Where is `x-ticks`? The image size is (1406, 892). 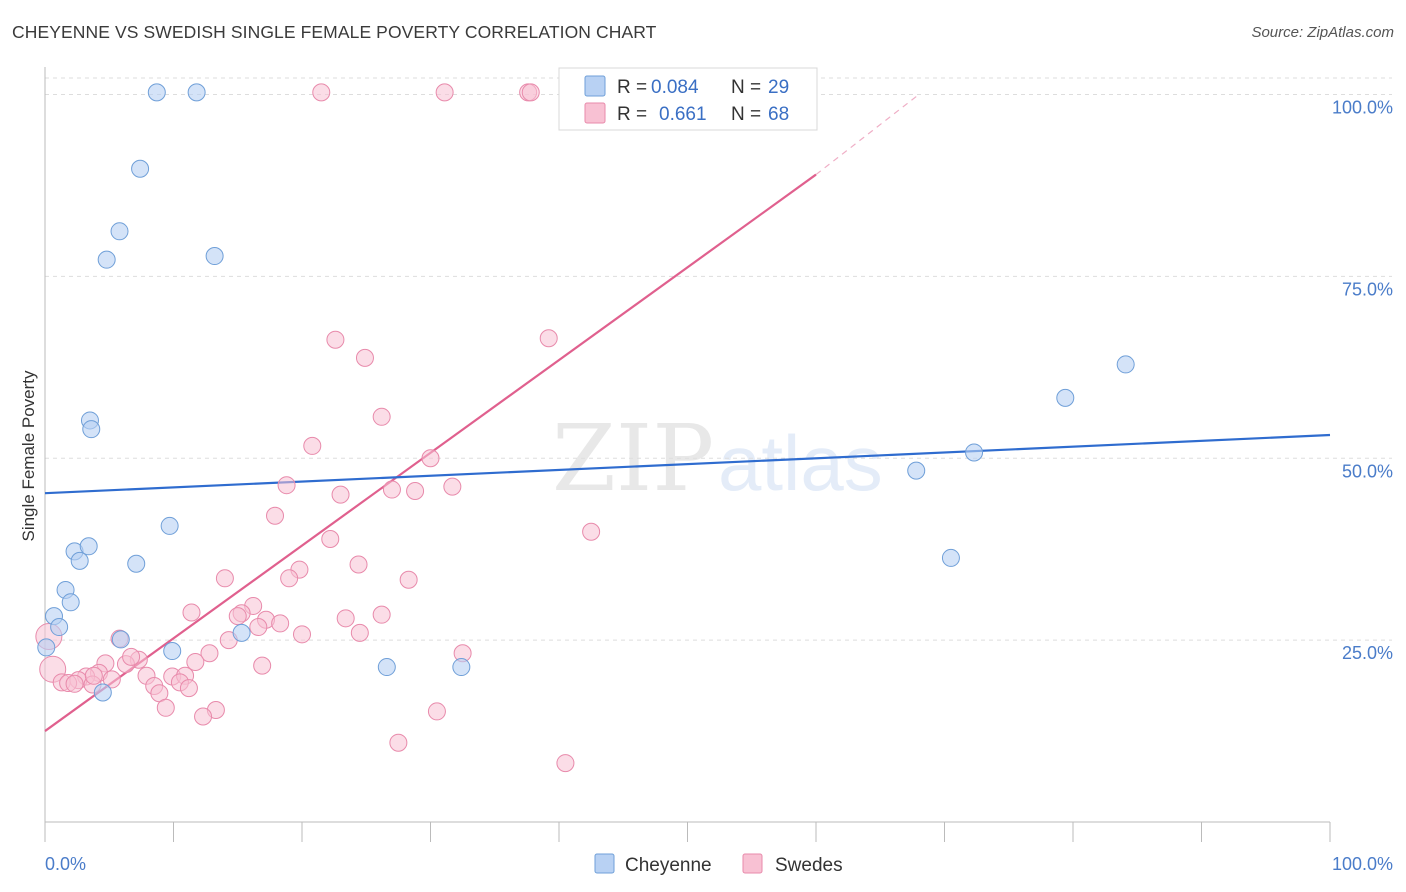
x-ticks is located at coordinates (687, 832).